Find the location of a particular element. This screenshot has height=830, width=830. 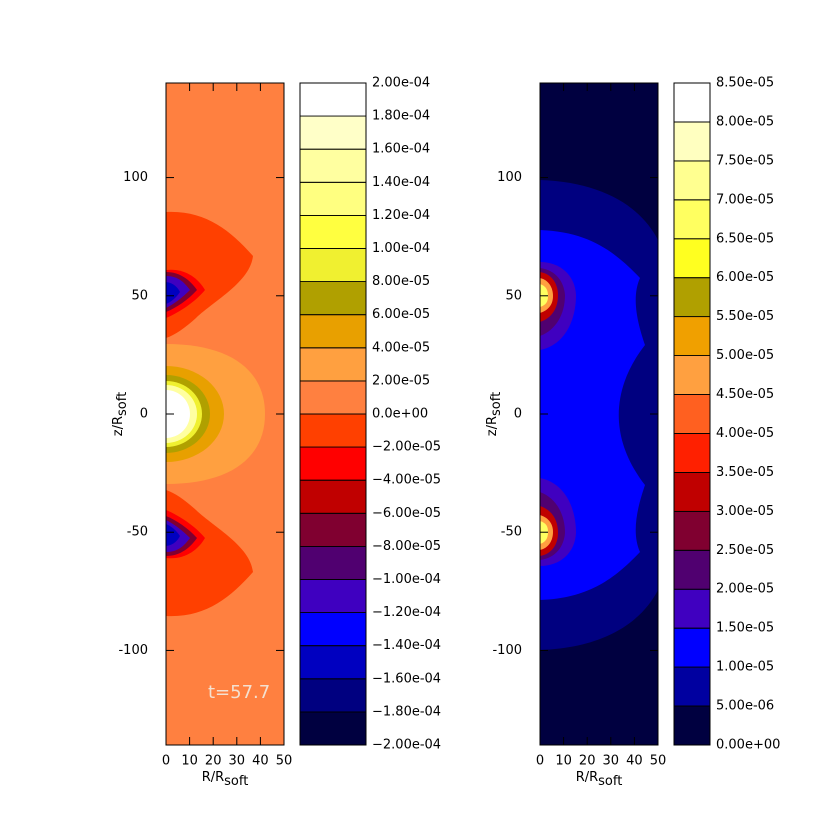

colorbar-label: −8.00e-05 is located at coordinates (406, 546).